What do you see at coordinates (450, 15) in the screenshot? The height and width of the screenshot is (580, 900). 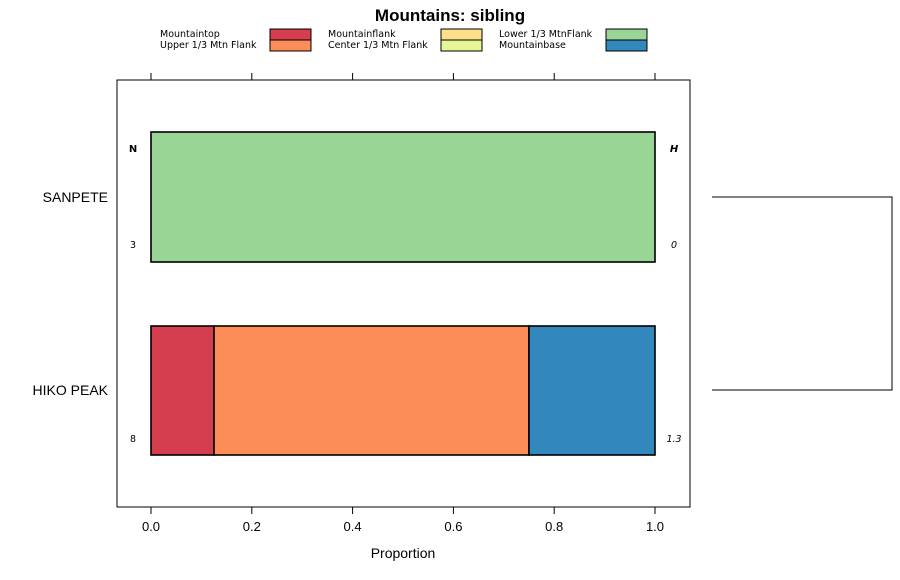 I see `chart-title: Mountains: sibling` at bounding box center [450, 15].